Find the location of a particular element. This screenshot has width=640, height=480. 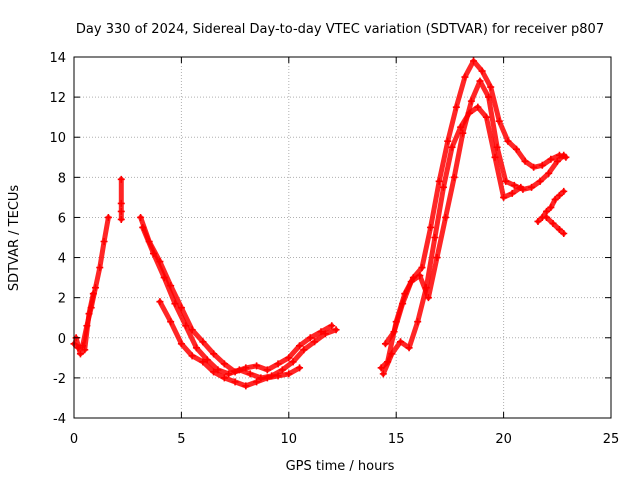

y-tick-label: 6 is located at coordinates (62, 218).